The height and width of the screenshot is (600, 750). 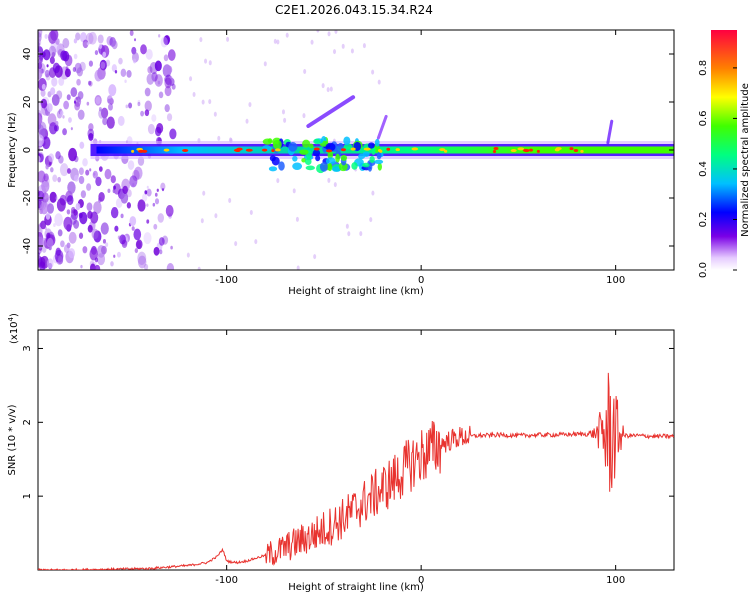 I want to click on snr-scale-exponent: 4, so click(x=11, y=318).